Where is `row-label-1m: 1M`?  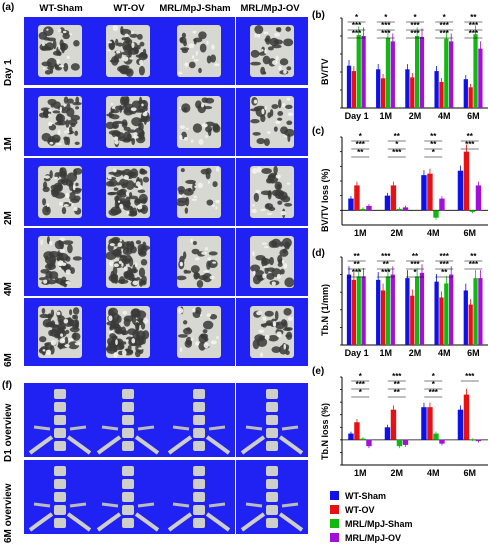 row-label-1m: 1M is located at coordinates (8, 144).